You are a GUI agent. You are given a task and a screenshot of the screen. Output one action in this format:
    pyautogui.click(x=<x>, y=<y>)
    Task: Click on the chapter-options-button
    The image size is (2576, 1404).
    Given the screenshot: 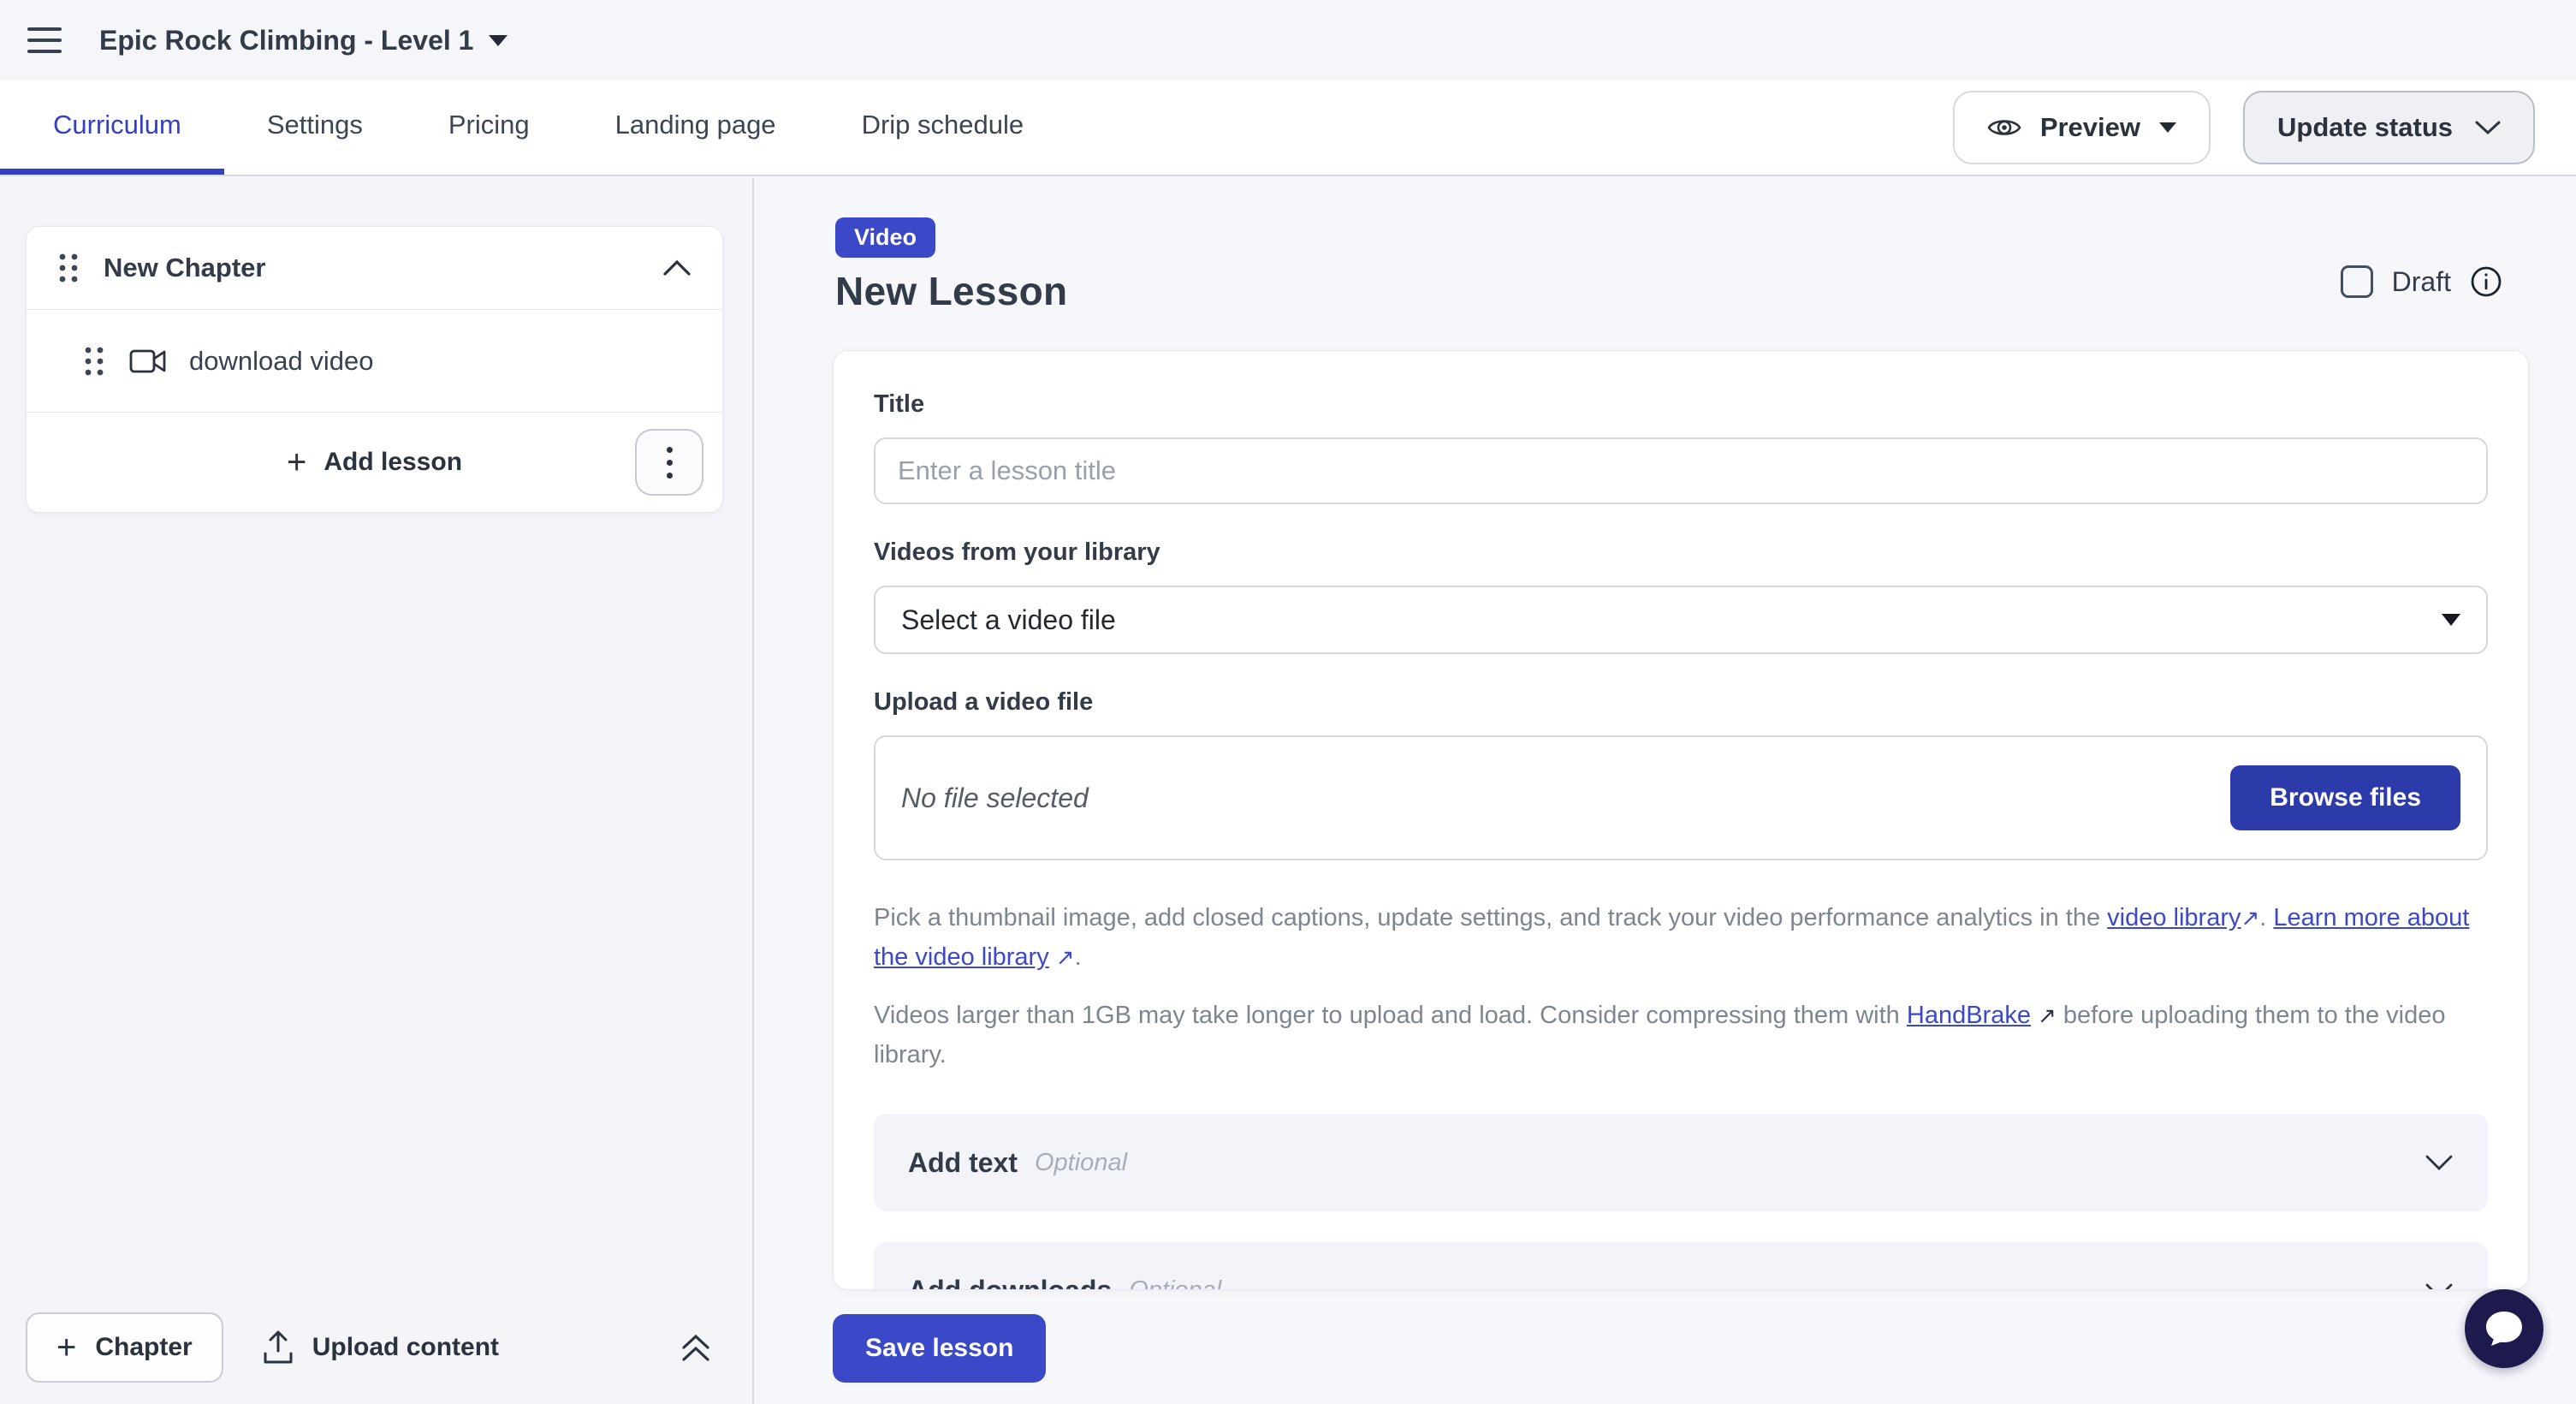 What is the action you would take?
    pyautogui.click(x=669, y=462)
    